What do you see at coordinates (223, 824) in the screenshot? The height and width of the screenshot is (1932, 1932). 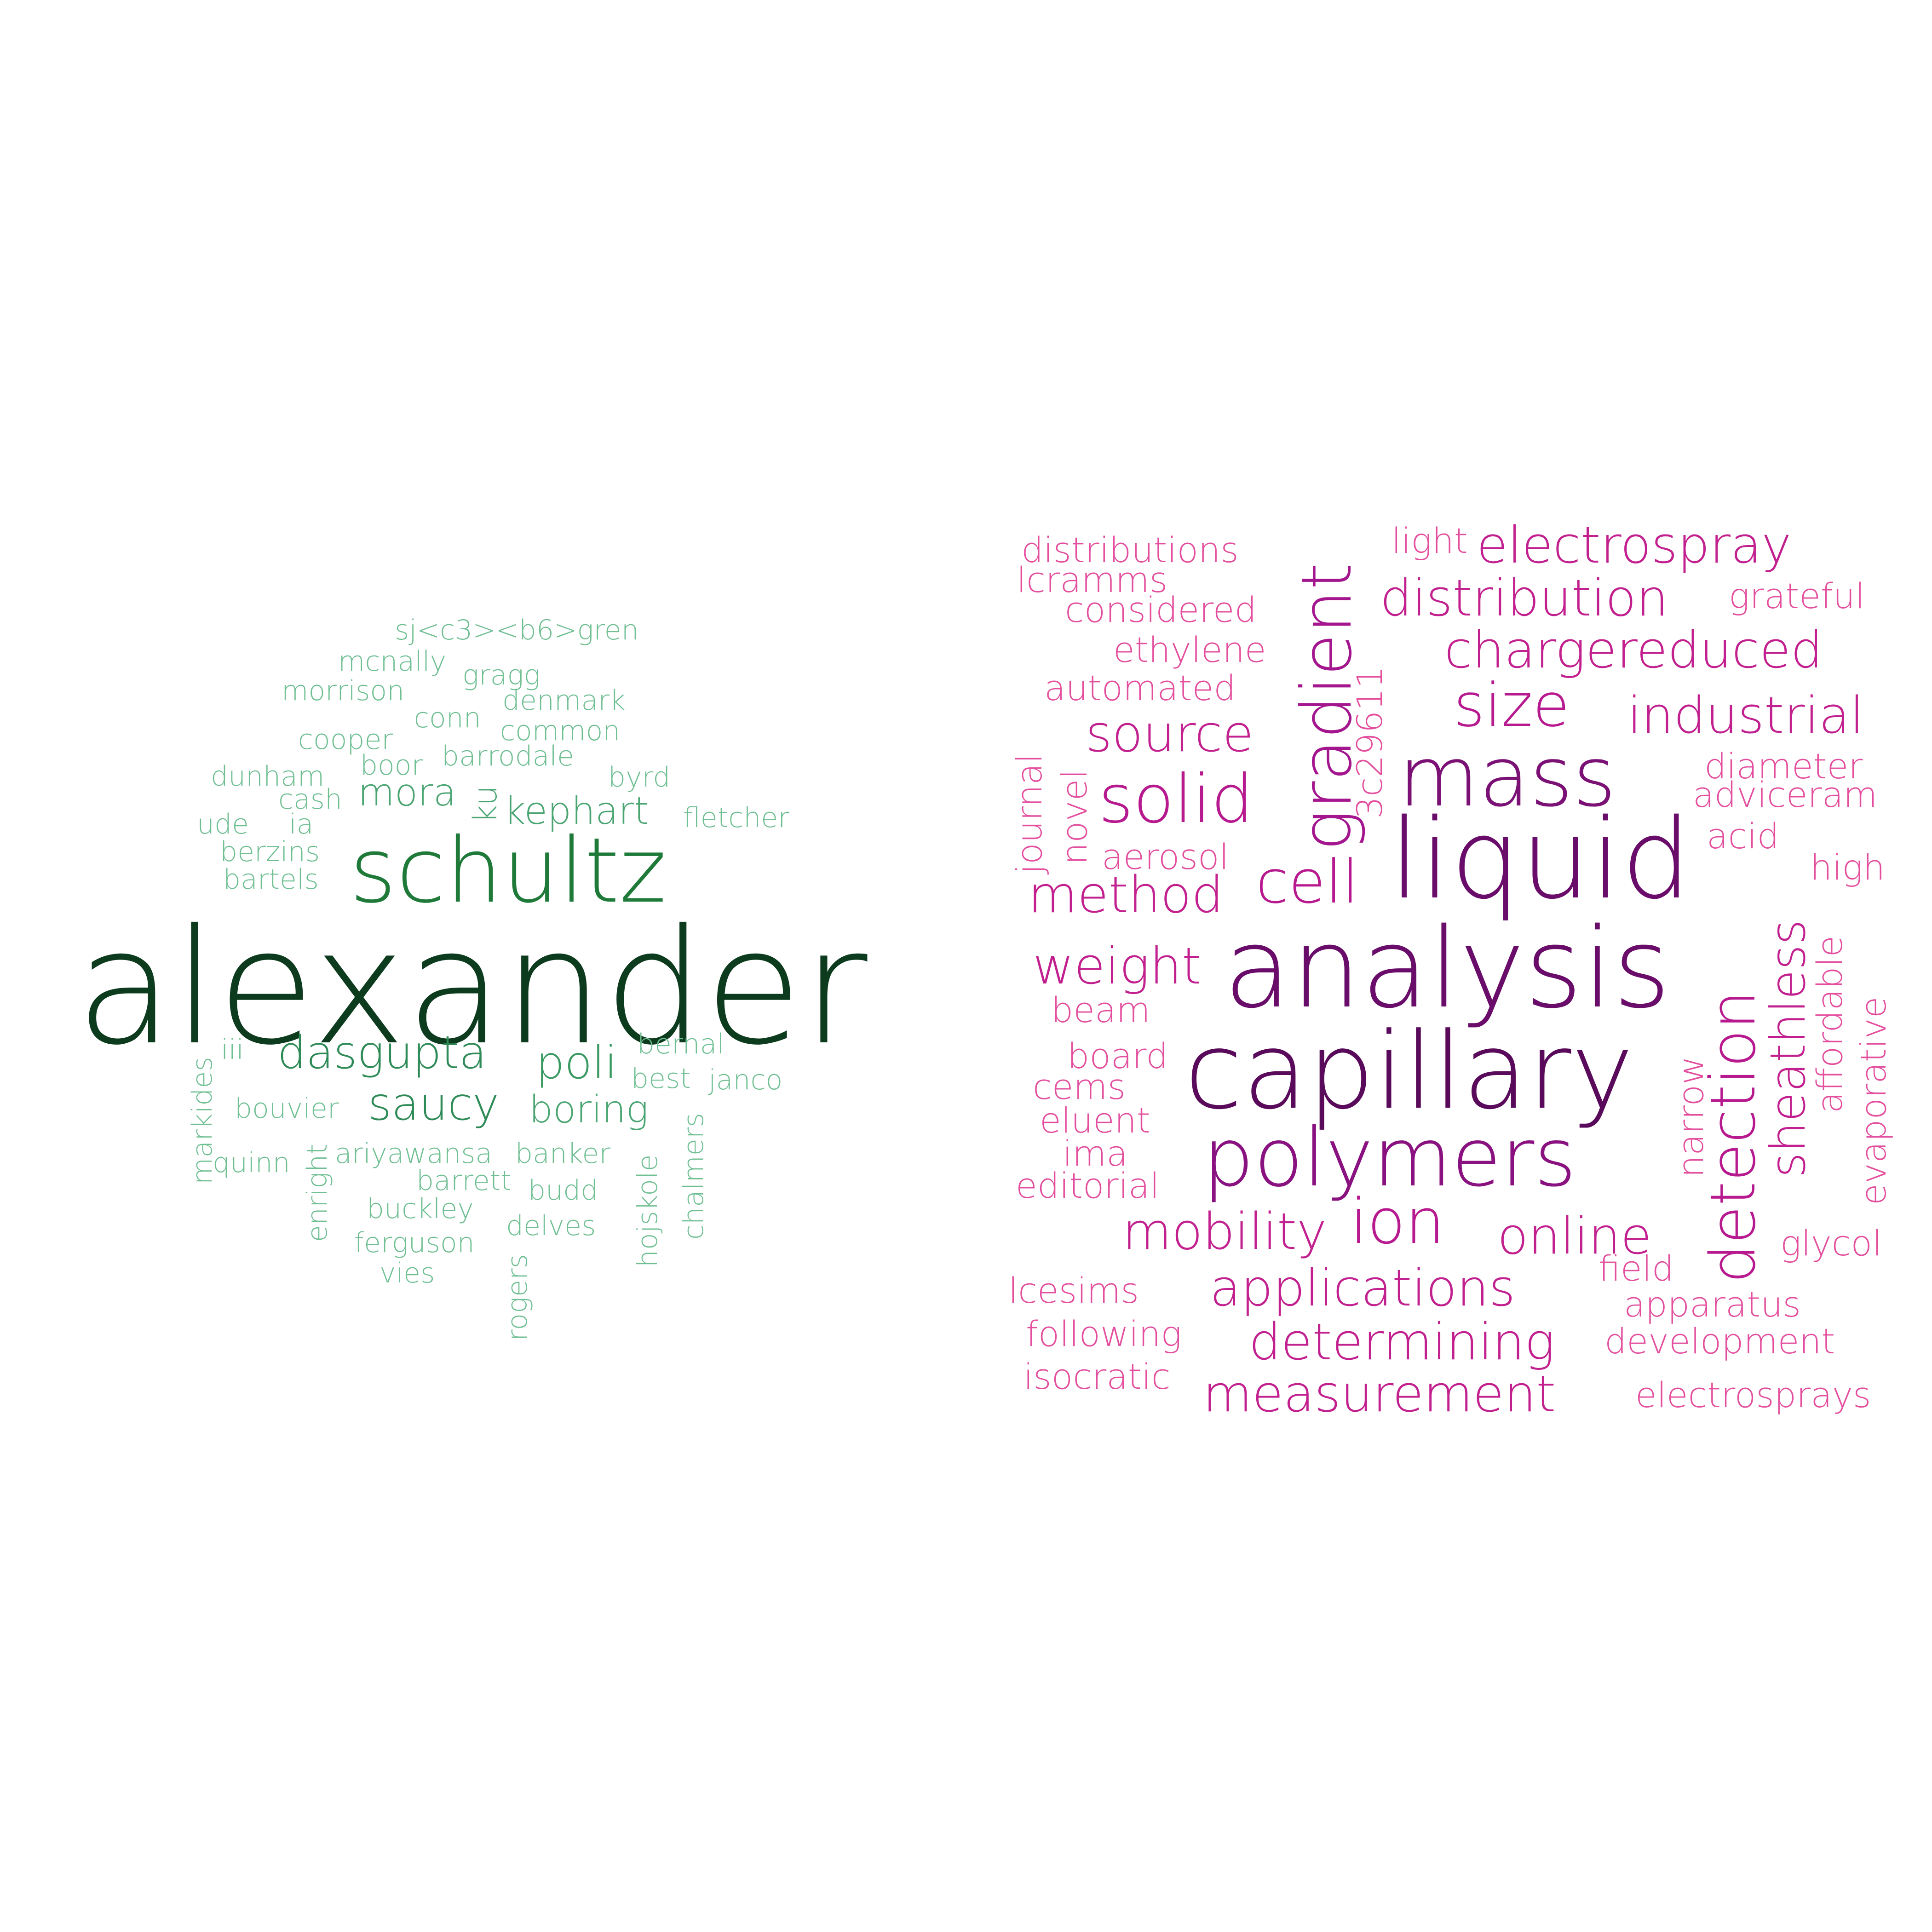 I see `cloud-word: ude` at bounding box center [223, 824].